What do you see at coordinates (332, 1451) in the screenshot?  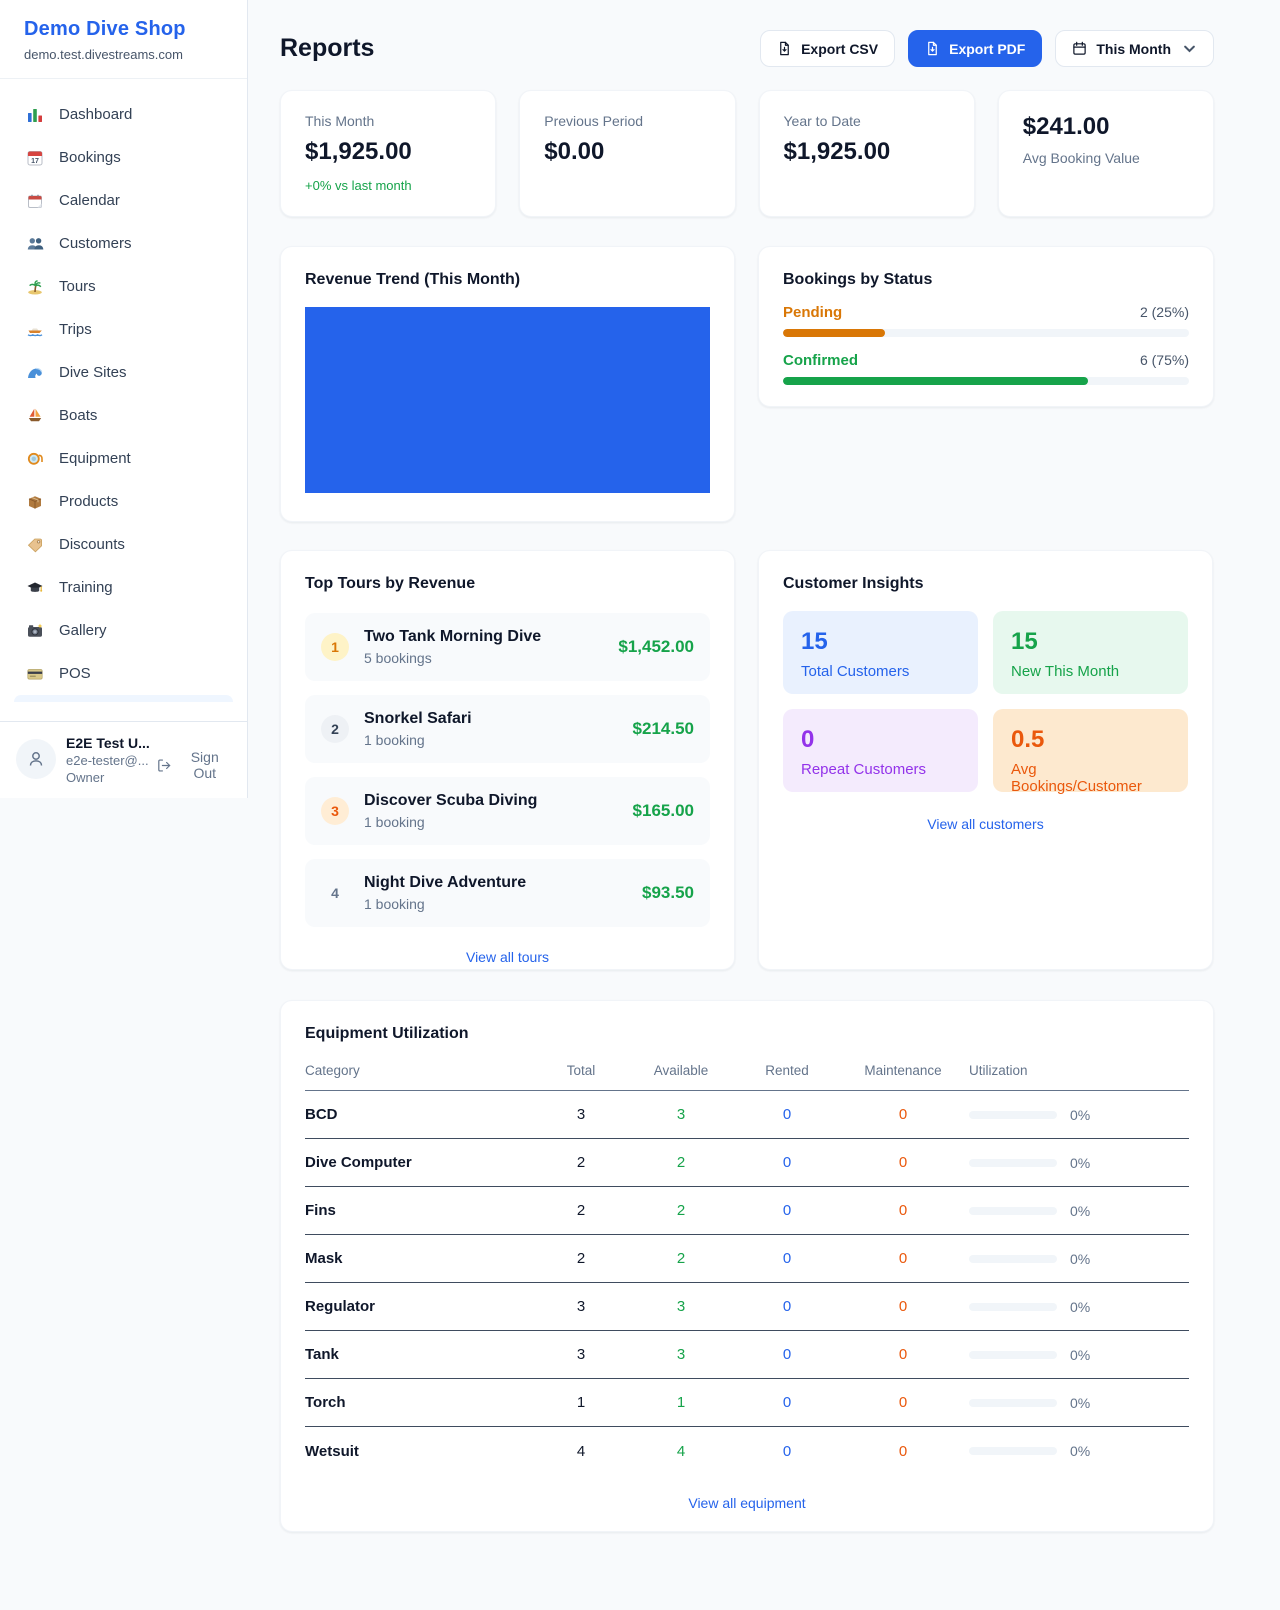 I see `equipment-category: Wetsuit` at bounding box center [332, 1451].